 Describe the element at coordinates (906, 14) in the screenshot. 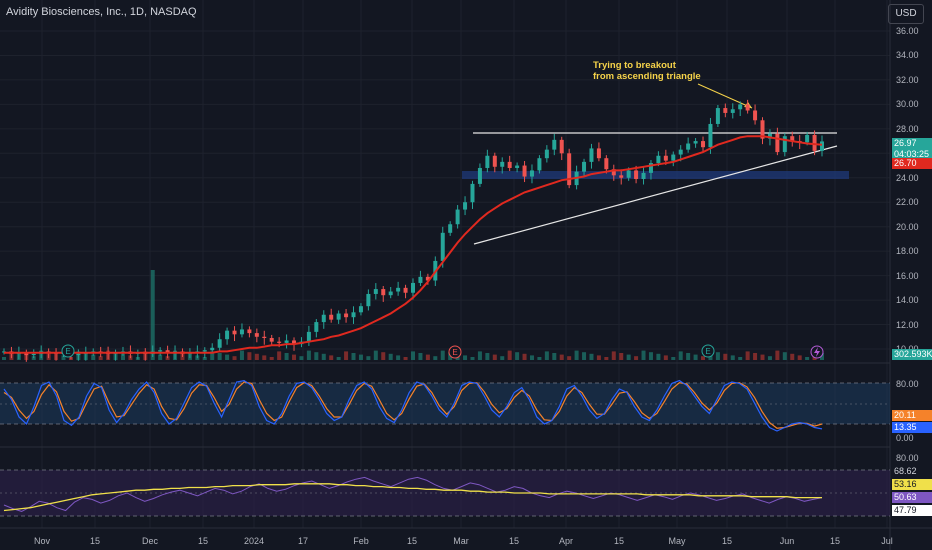

I see `currency-button: USD` at that location.